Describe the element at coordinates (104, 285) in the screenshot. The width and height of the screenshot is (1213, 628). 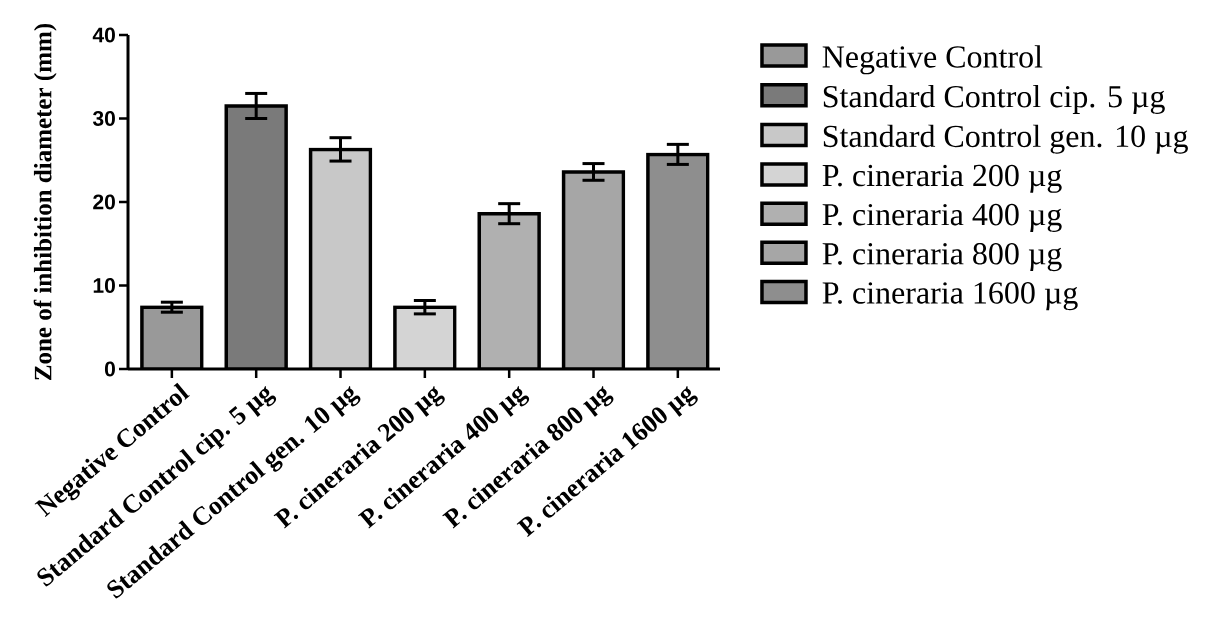
I see `y-tick-label: 10` at that location.